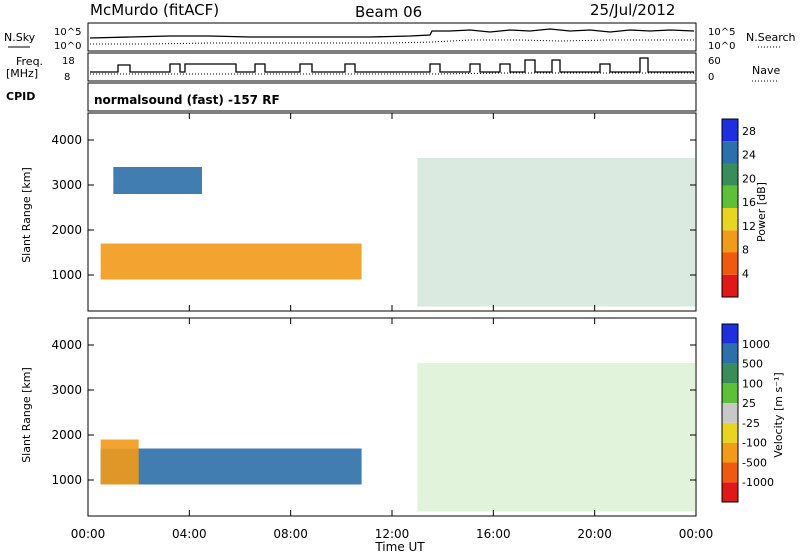  Describe the element at coordinates (67, 32) in the screenshot. I see `noise-left-tick-top: 10^5` at that location.